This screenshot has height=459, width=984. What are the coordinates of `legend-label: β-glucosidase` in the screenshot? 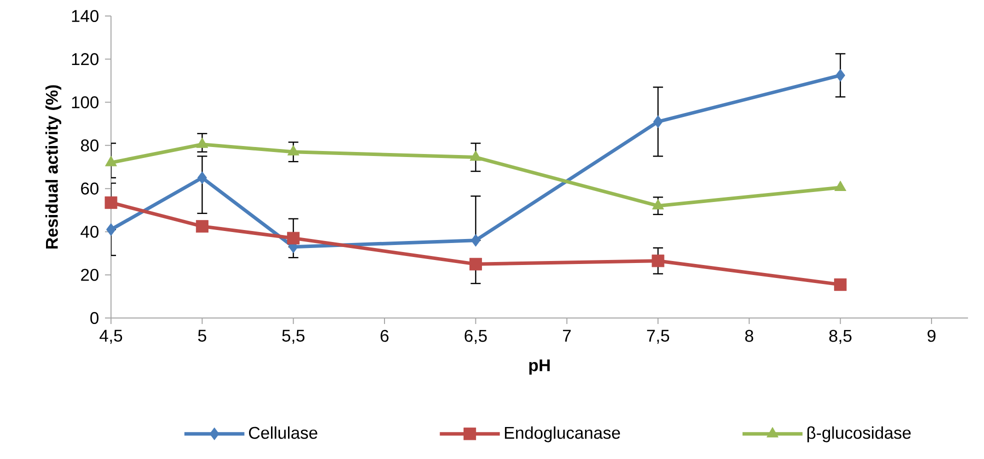 It's located at (859, 434).